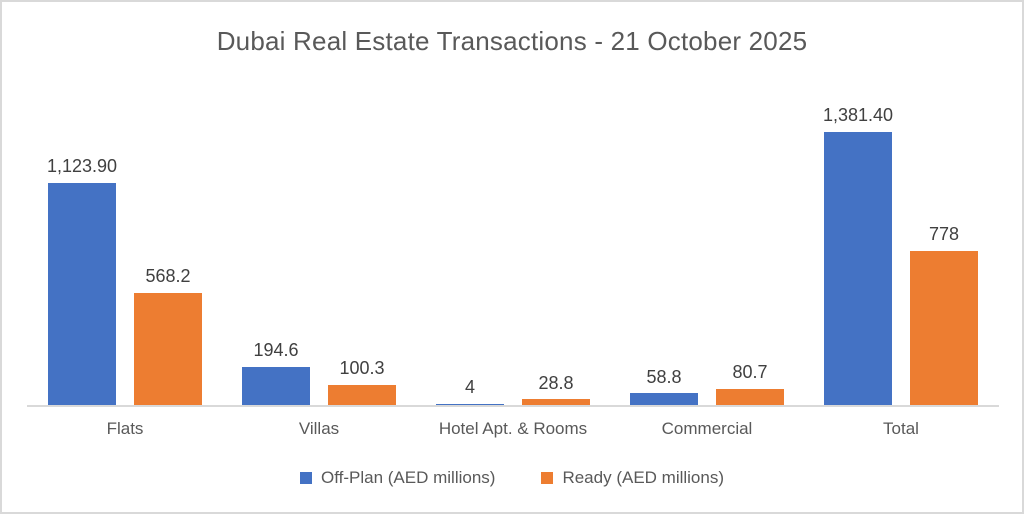 The image size is (1024, 514). I want to click on legend-label: Ready (AED millions), so click(643, 477).